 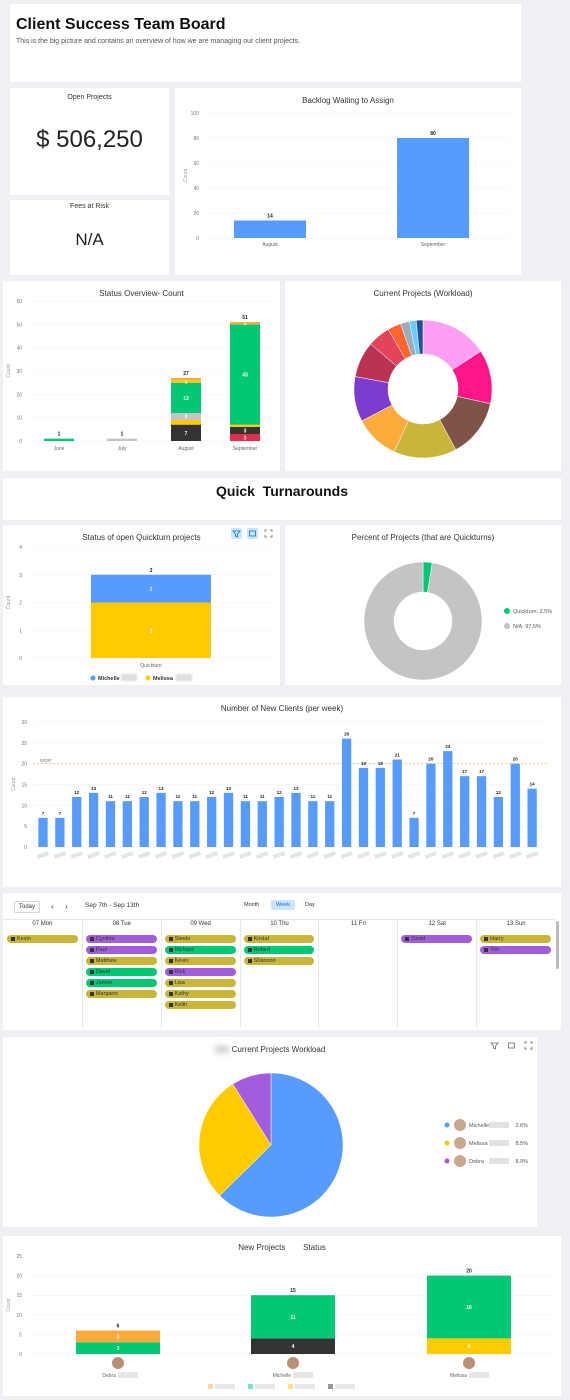 I want to click on bar-value-label: 17, so click(x=482, y=771).